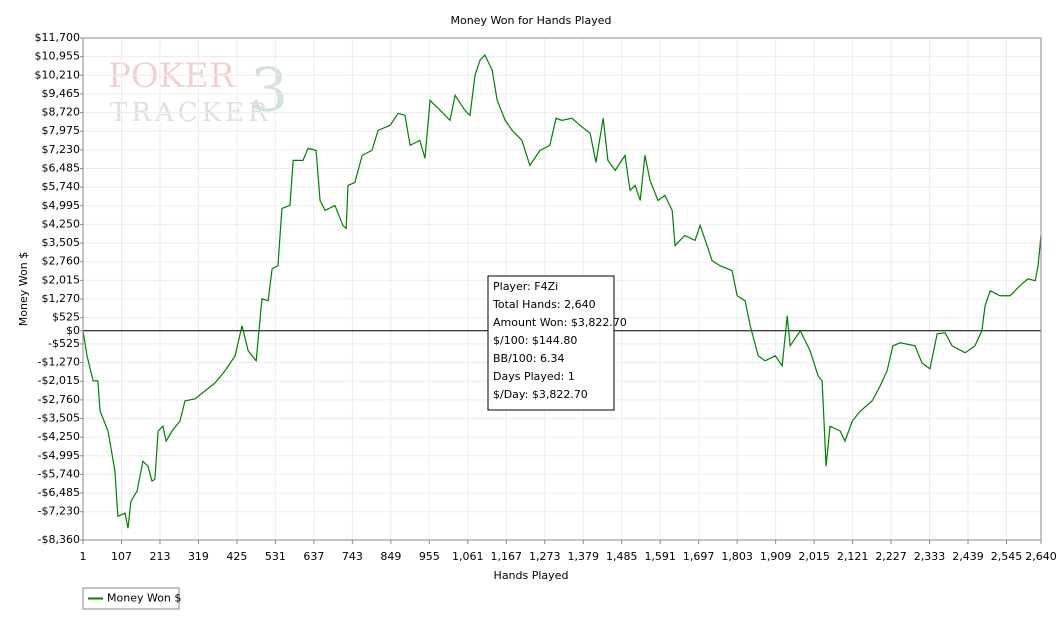  Describe the element at coordinates (534, 376) in the screenshot. I see `tooltip-line: Days Played: 1` at that location.